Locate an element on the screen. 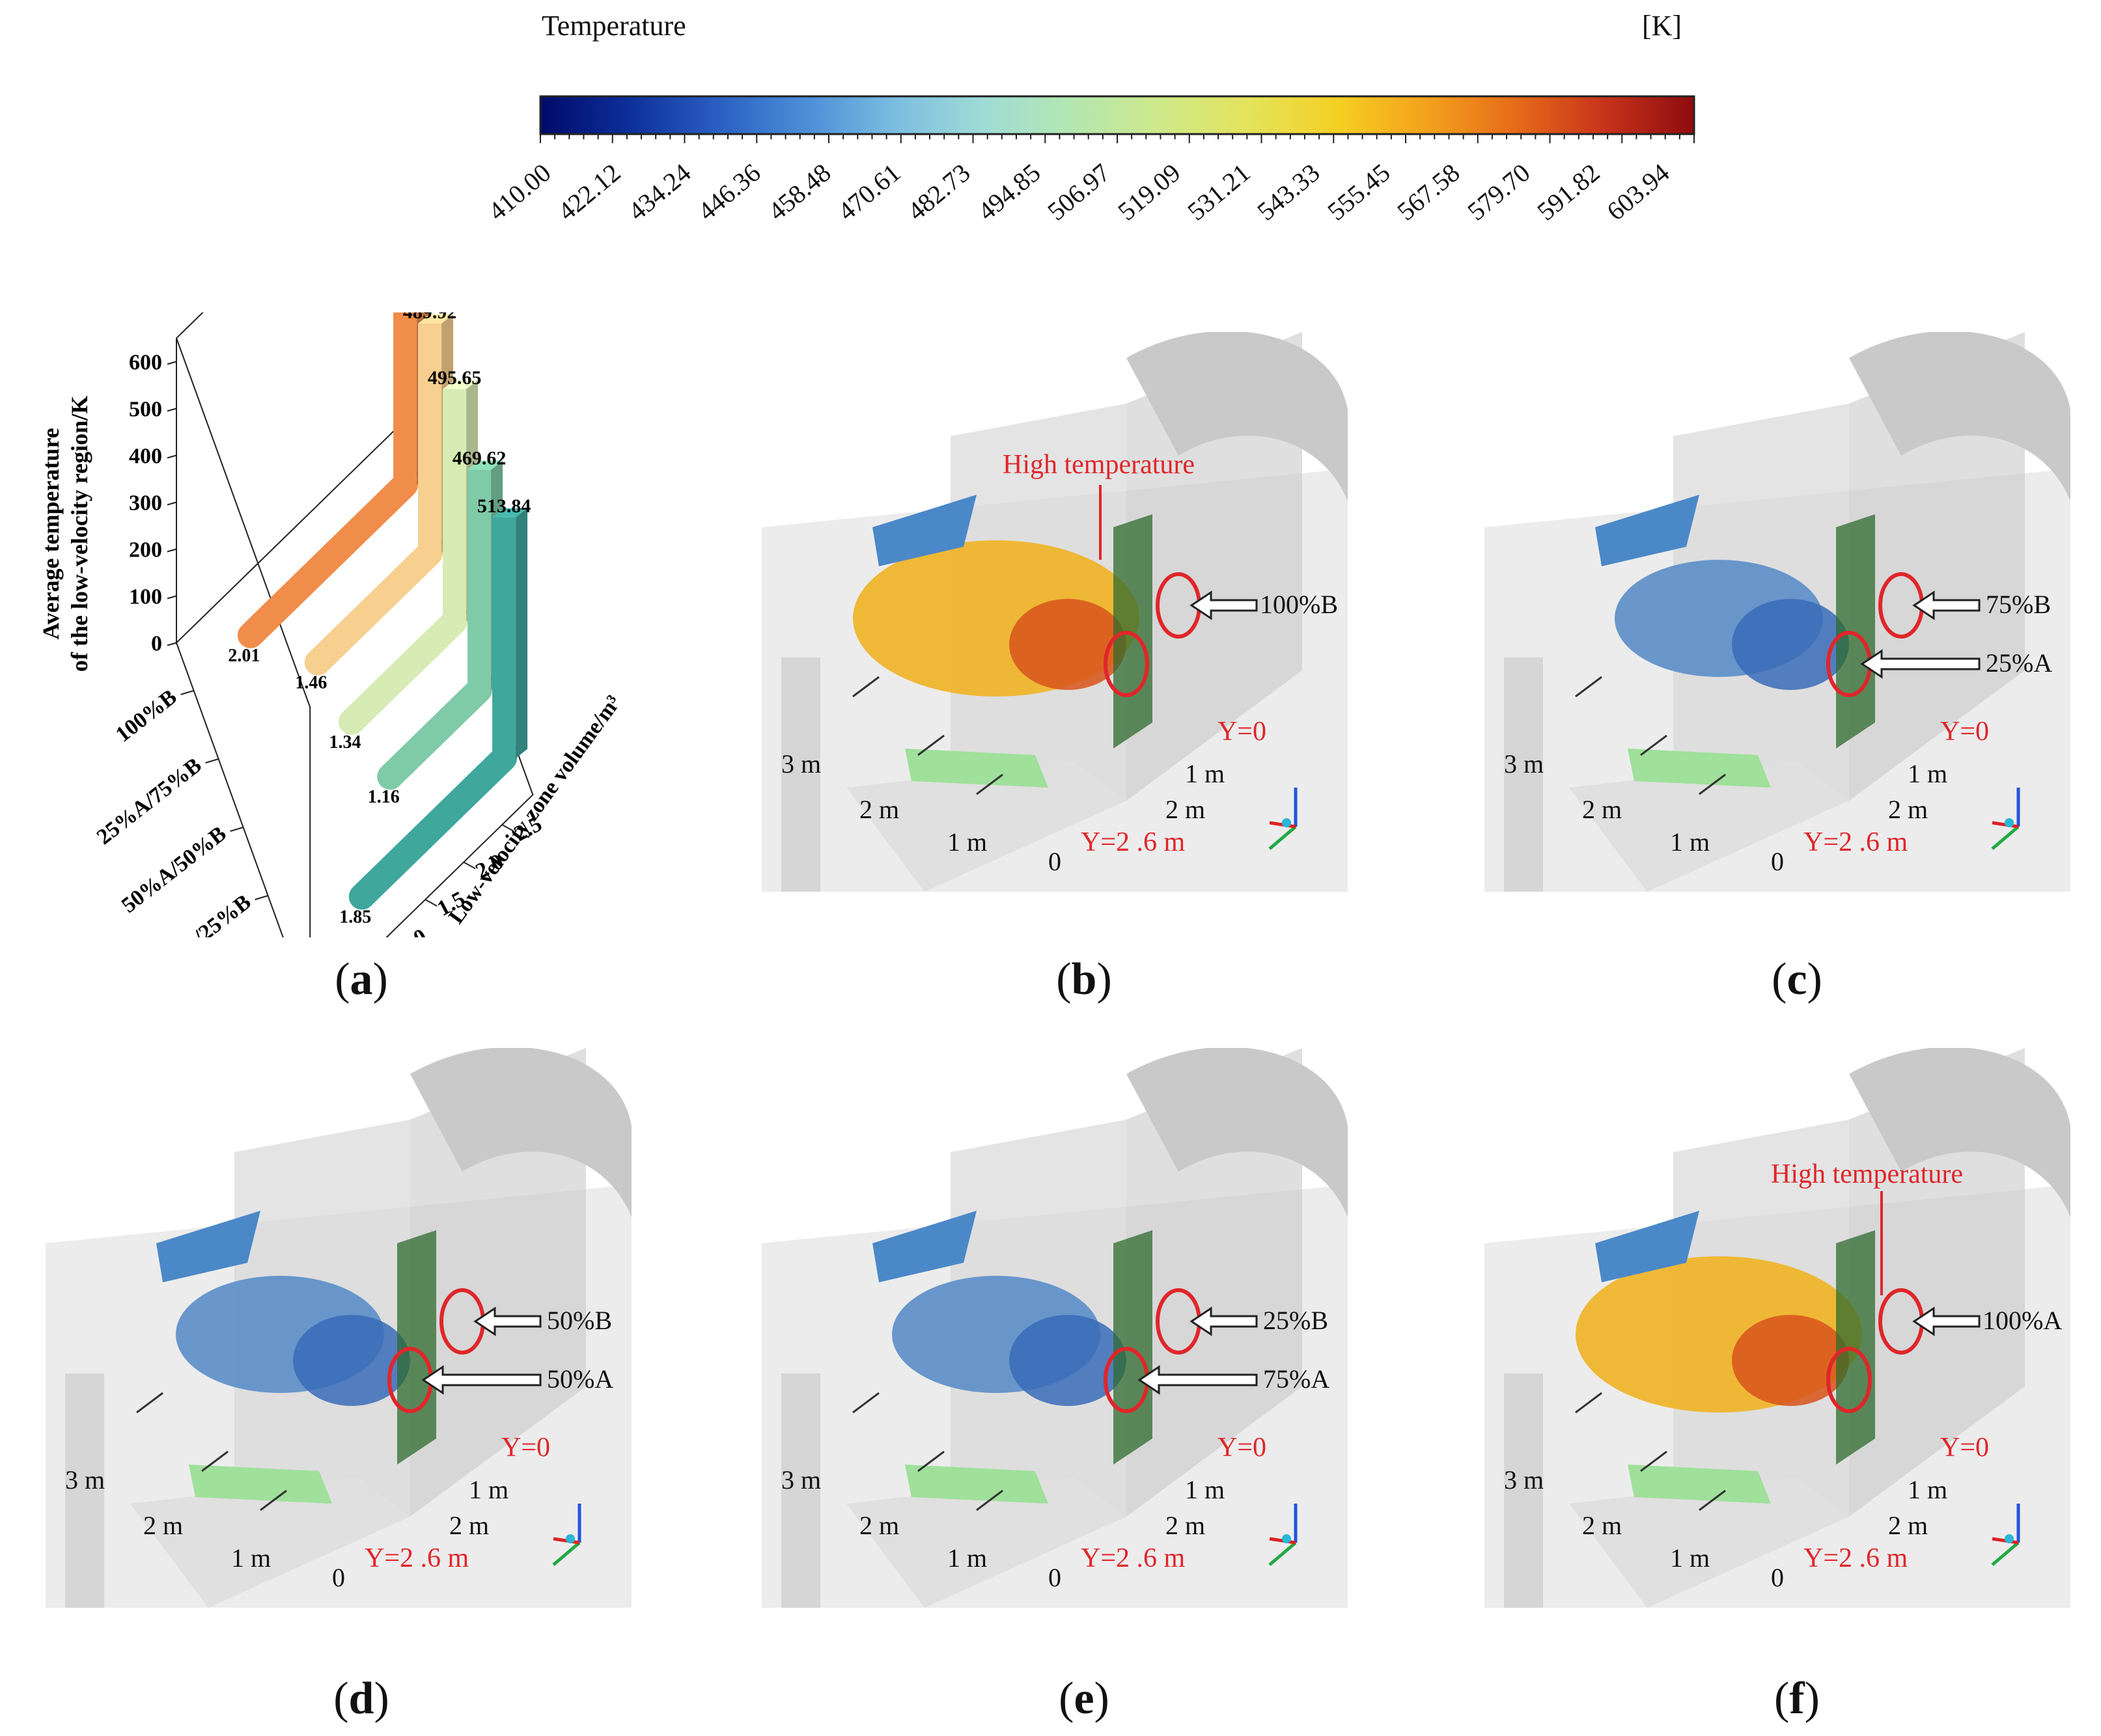 Image resolution: width=2101 pixels, height=1736 pixels. temperature-bar-top is located at coordinates (436, 319).